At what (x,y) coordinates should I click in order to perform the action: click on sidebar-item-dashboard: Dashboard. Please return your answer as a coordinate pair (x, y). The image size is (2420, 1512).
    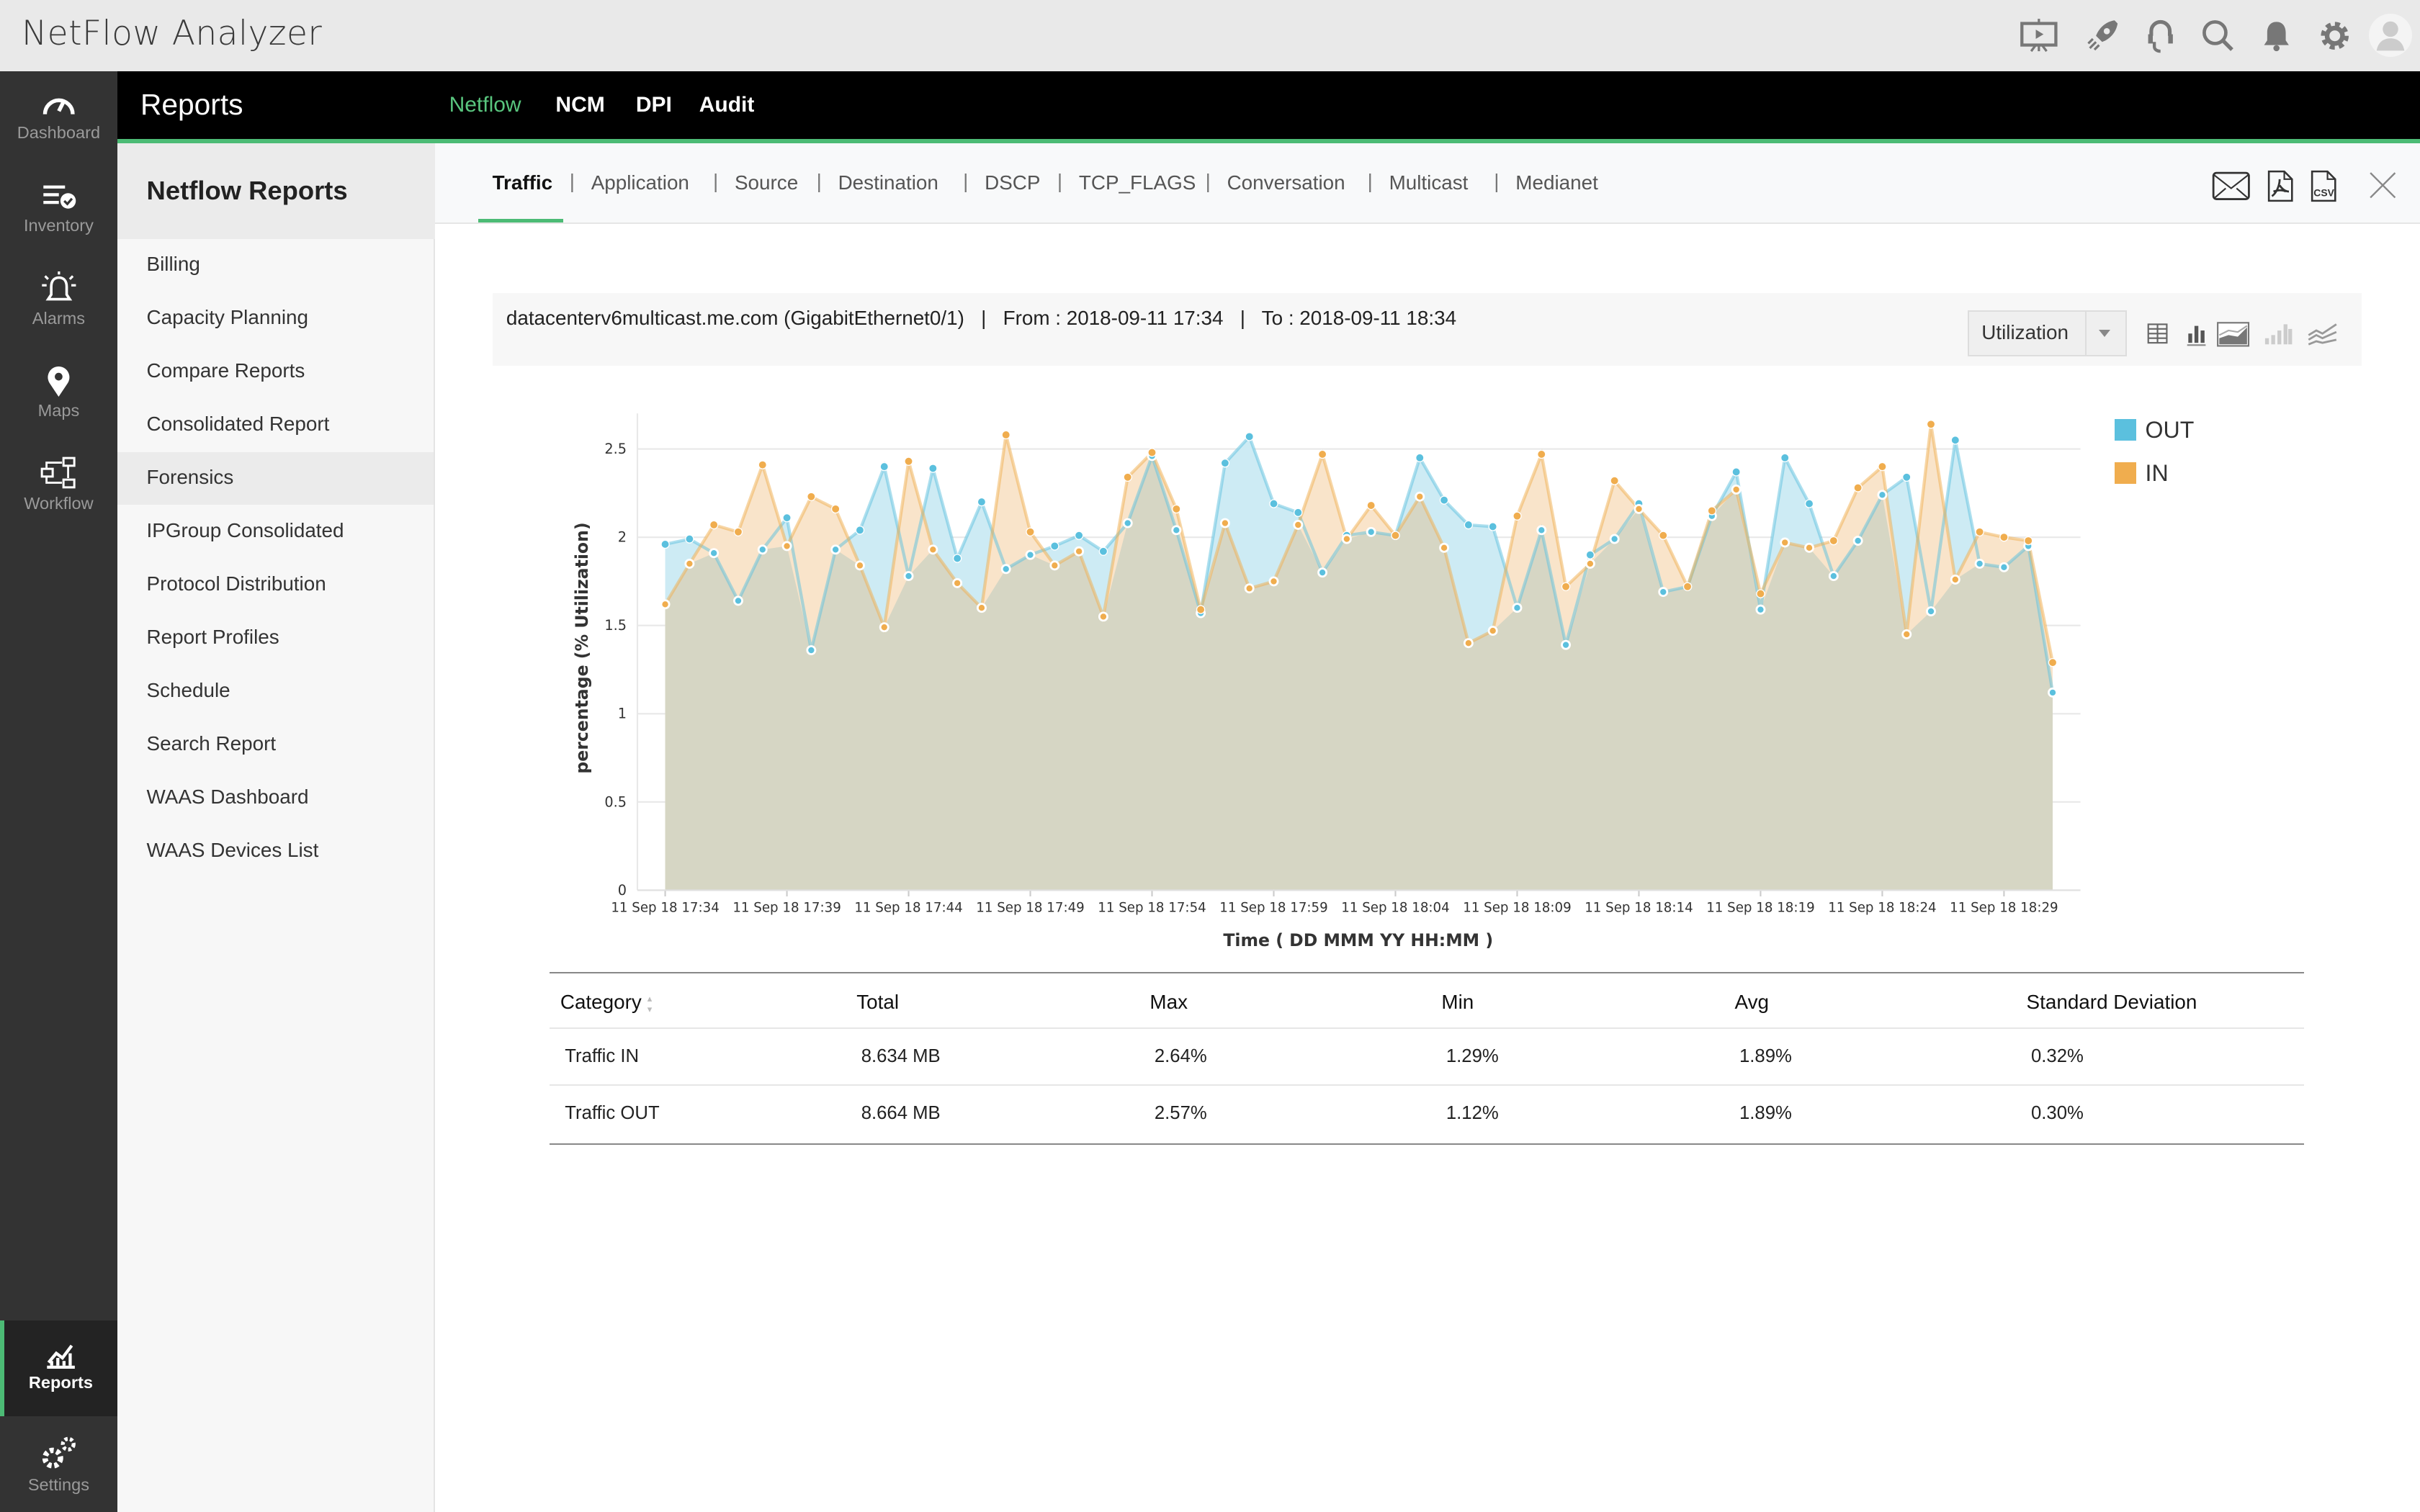
    Looking at the image, I should click on (58, 117).